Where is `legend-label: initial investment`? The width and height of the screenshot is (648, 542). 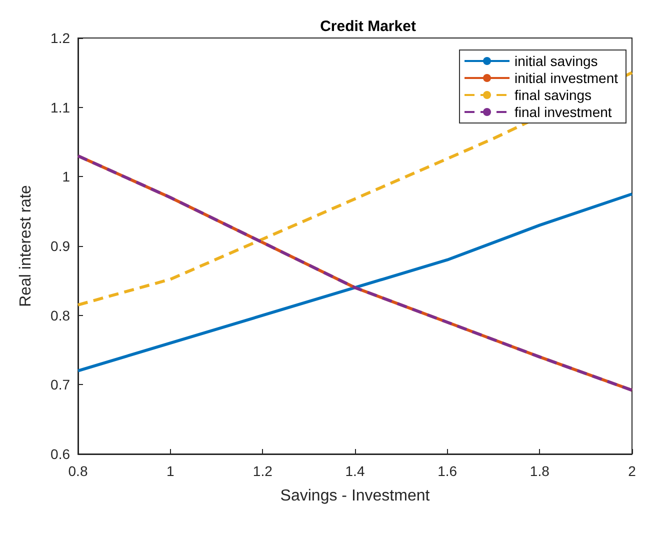
legend-label: initial investment is located at coordinates (566, 78).